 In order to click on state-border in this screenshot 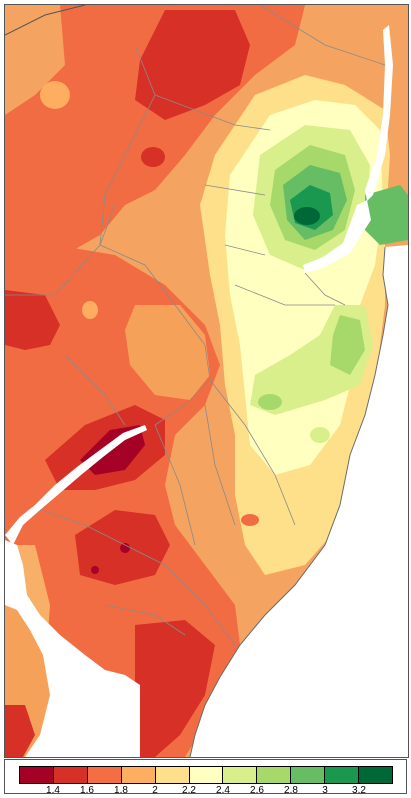, I will do `click(45, 20)`.